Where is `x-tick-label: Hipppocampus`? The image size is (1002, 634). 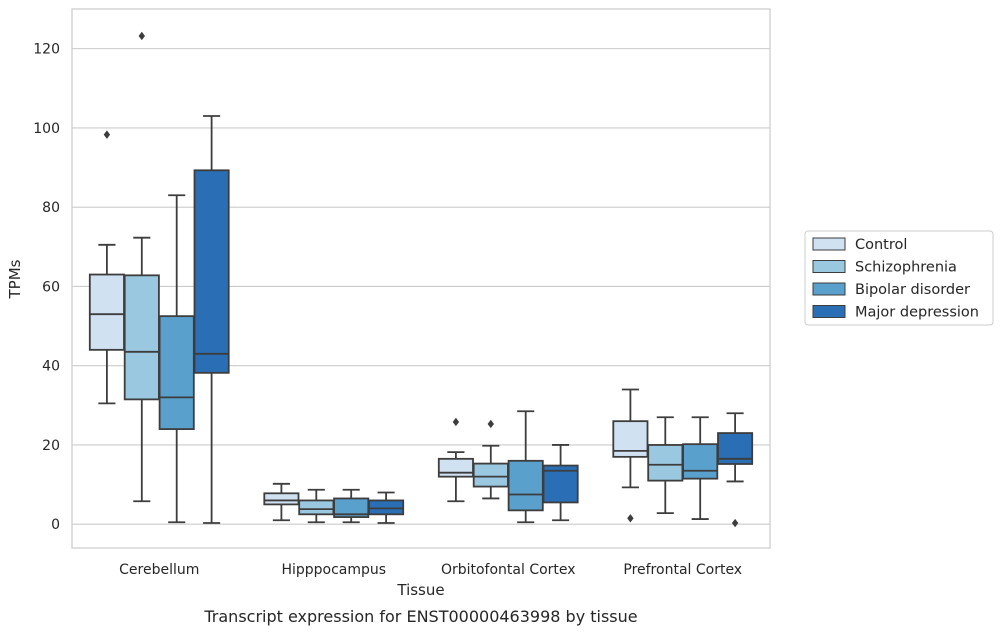
x-tick-label: Hipppocampus is located at coordinates (333, 570).